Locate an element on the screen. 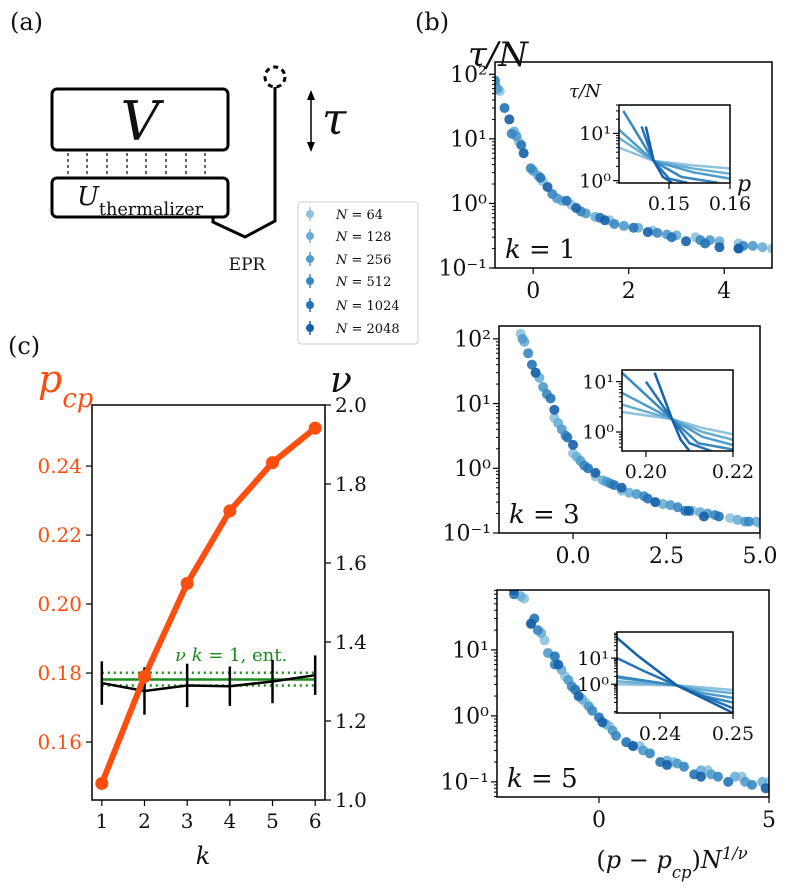 This screenshot has height=890, width=800. right-y-tick-label: 1.2 is located at coordinates (351, 721).